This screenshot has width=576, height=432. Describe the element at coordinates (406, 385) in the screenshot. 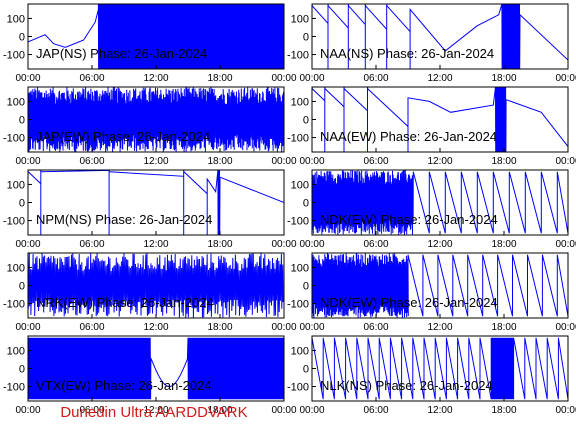

I see `panel-title: NLK(NS) Phase: 26-Jan-2024` at that location.